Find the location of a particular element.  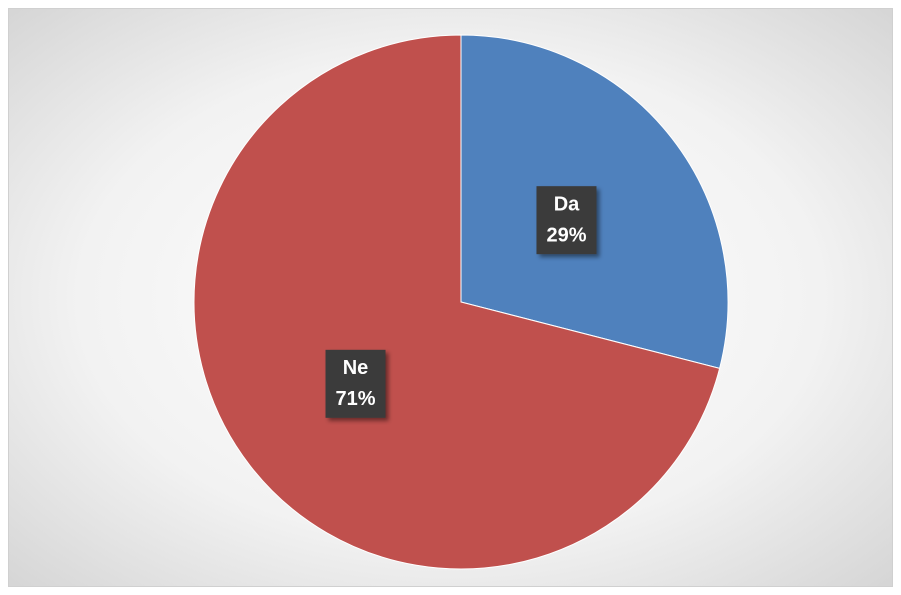

data-label: 71% is located at coordinates (355, 399).